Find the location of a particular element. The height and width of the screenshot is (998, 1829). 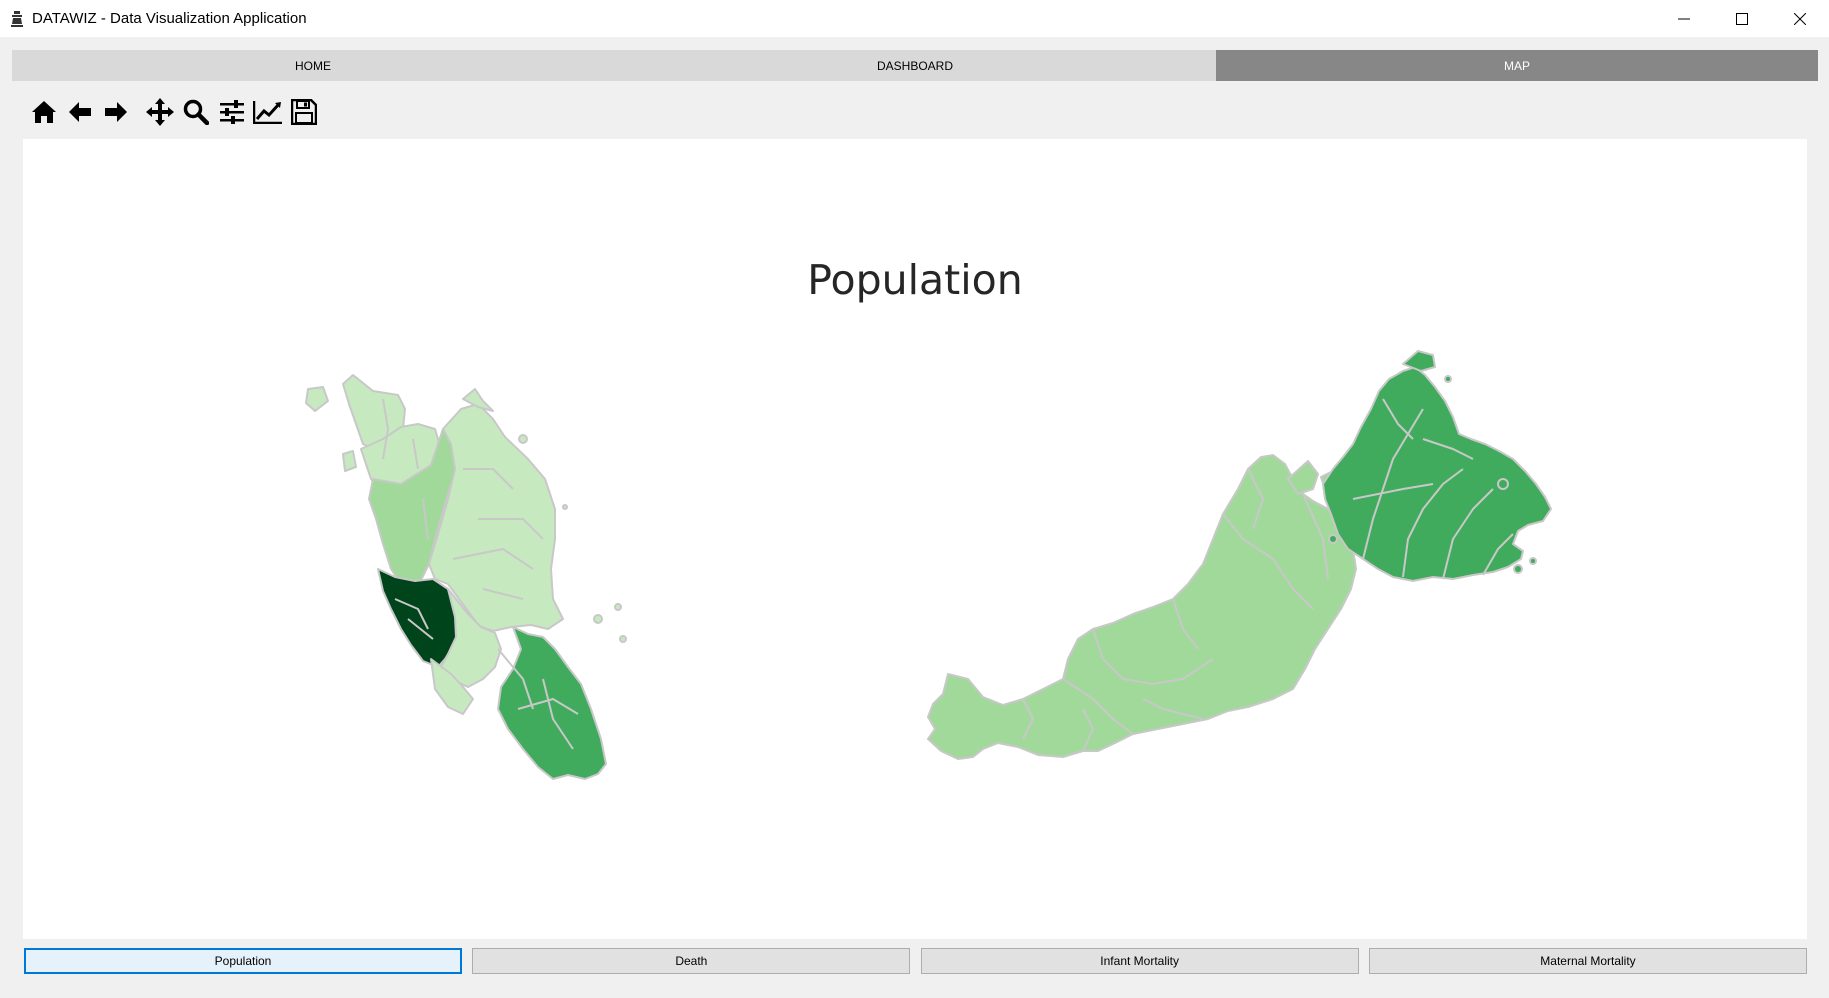

configure-subplots-icon is located at coordinates (232, 112).